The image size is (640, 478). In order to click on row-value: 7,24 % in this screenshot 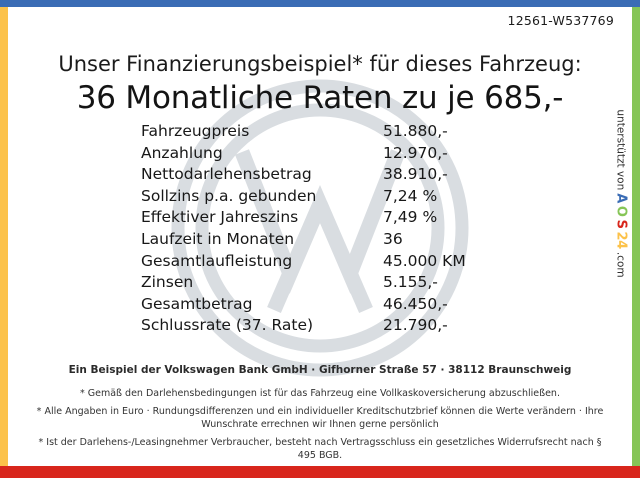, I will do `click(410, 195)`.